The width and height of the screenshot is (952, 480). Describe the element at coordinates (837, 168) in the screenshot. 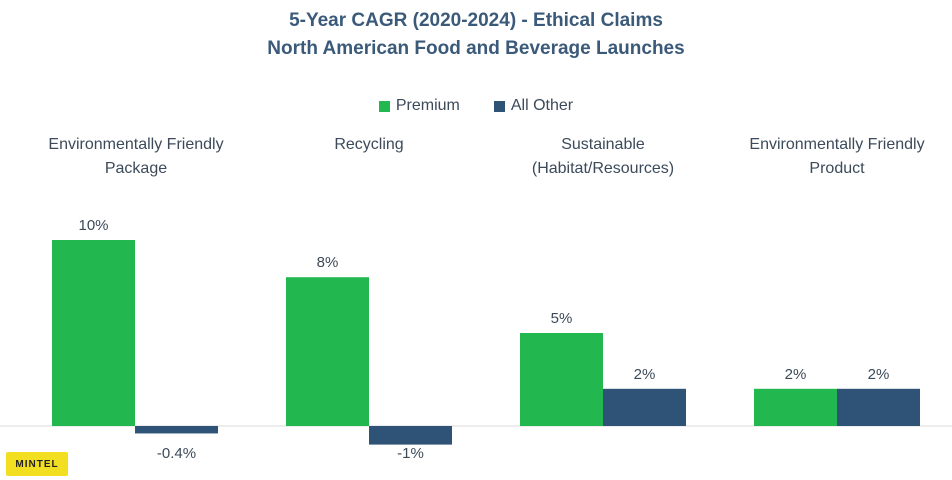

I see `category-label: Product` at that location.